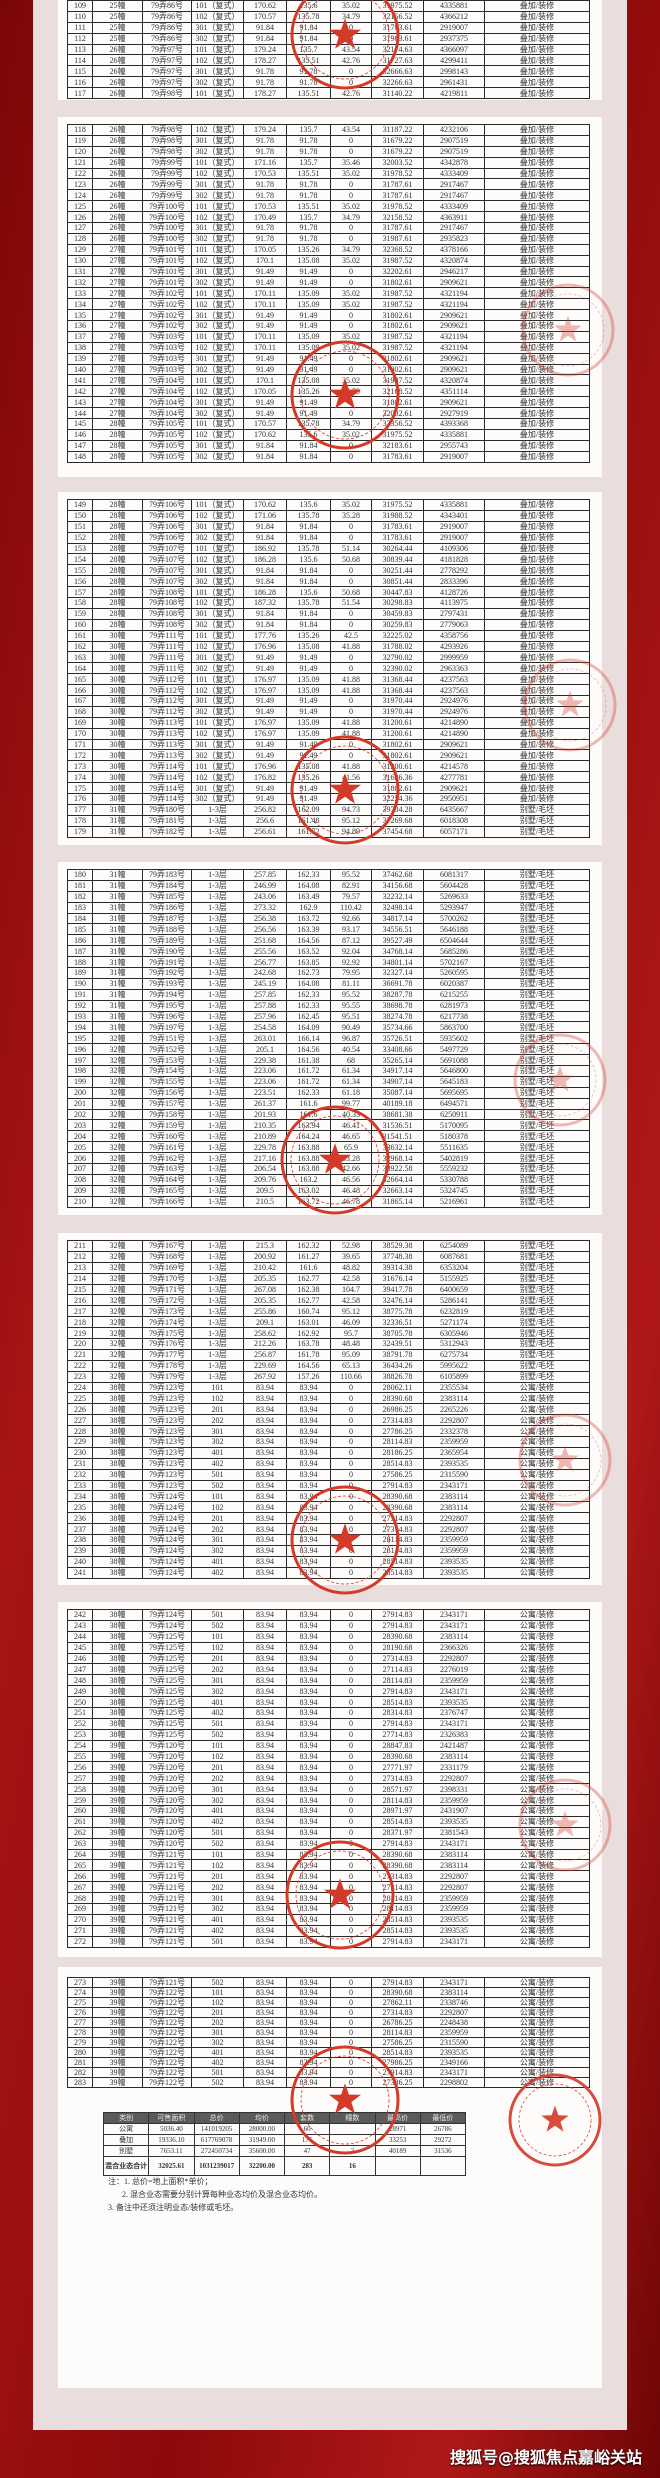  What do you see at coordinates (80, 1311) in the screenshot?
I see `cell-seq: 217` at bounding box center [80, 1311].